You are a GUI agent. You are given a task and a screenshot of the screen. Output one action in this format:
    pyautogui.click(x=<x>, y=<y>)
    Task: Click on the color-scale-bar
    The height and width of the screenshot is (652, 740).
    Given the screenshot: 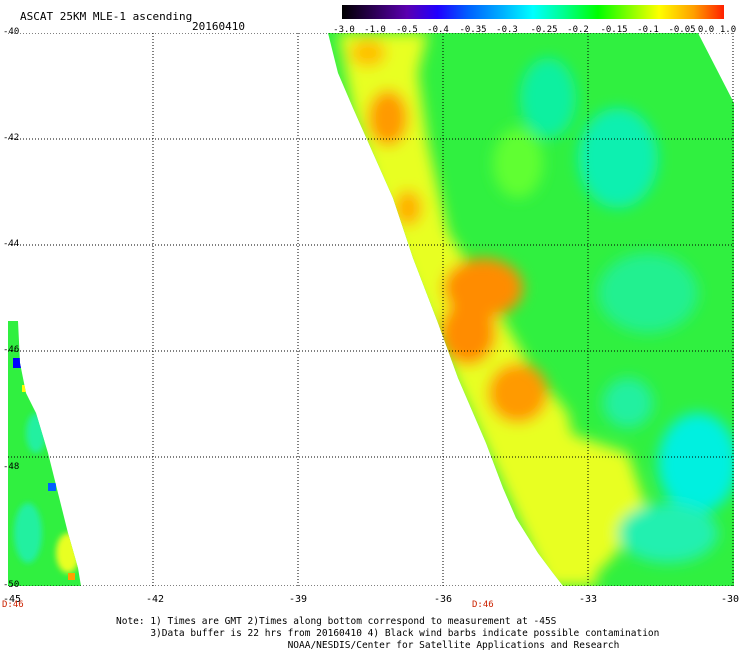 What is the action you would take?
    pyautogui.click(x=533, y=12)
    